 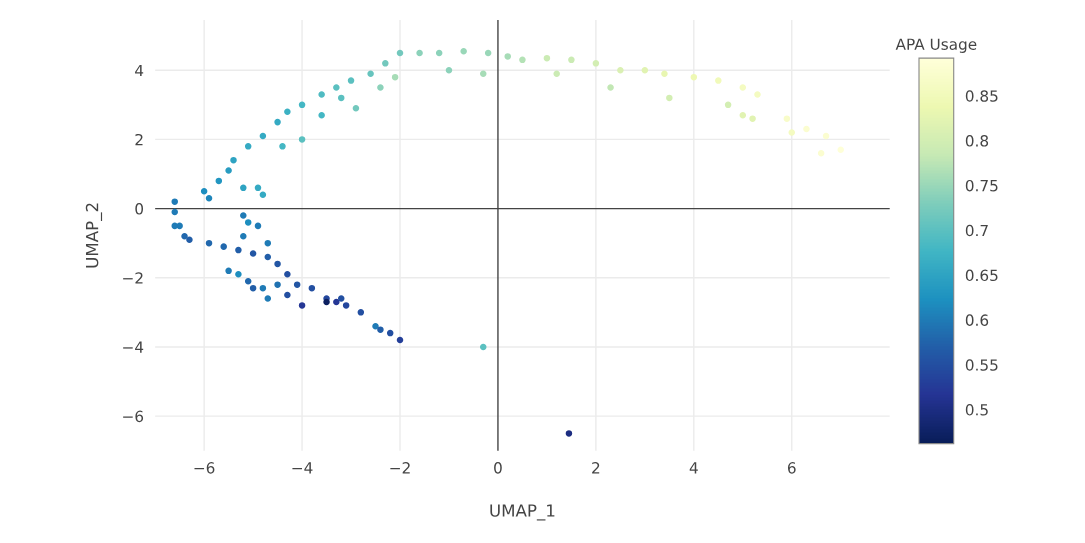 What do you see at coordinates (936, 45) in the screenshot?
I see `color-bar-title: APA Usage` at bounding box center [936, 45].